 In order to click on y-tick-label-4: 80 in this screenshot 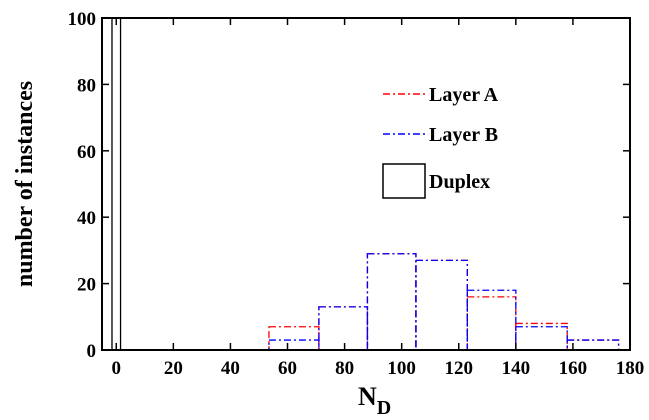, I will do `click(86, 85)`.